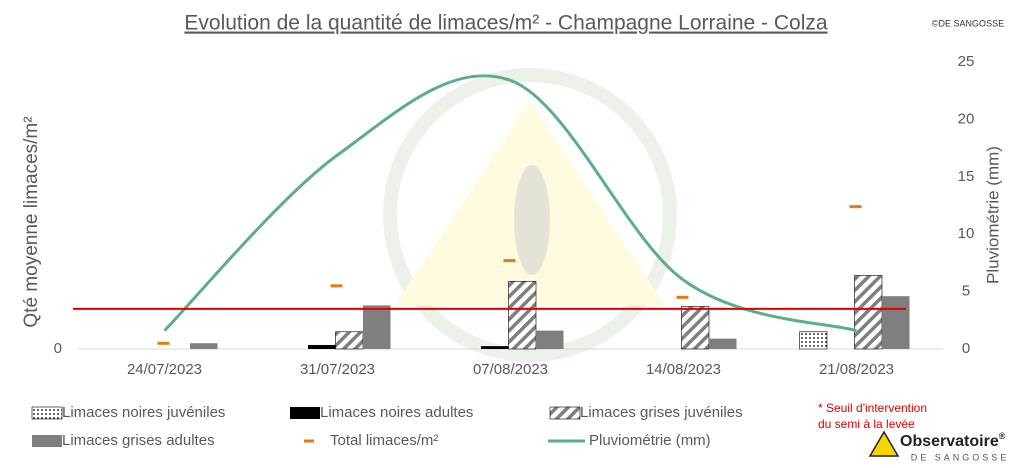 This screenshot has height=468, width=1030. Describe the element at coordinates (384, 440) in the screenshot. I see `legend-label: Total limaces/m²` at that location.